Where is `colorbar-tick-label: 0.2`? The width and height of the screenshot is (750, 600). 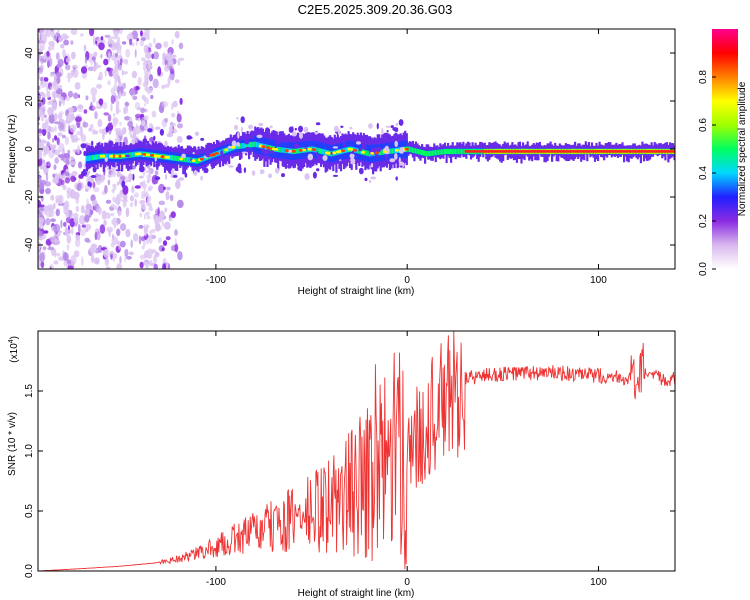
colorbar-tick-label: 0.2 is located at coordinates (703, 221).